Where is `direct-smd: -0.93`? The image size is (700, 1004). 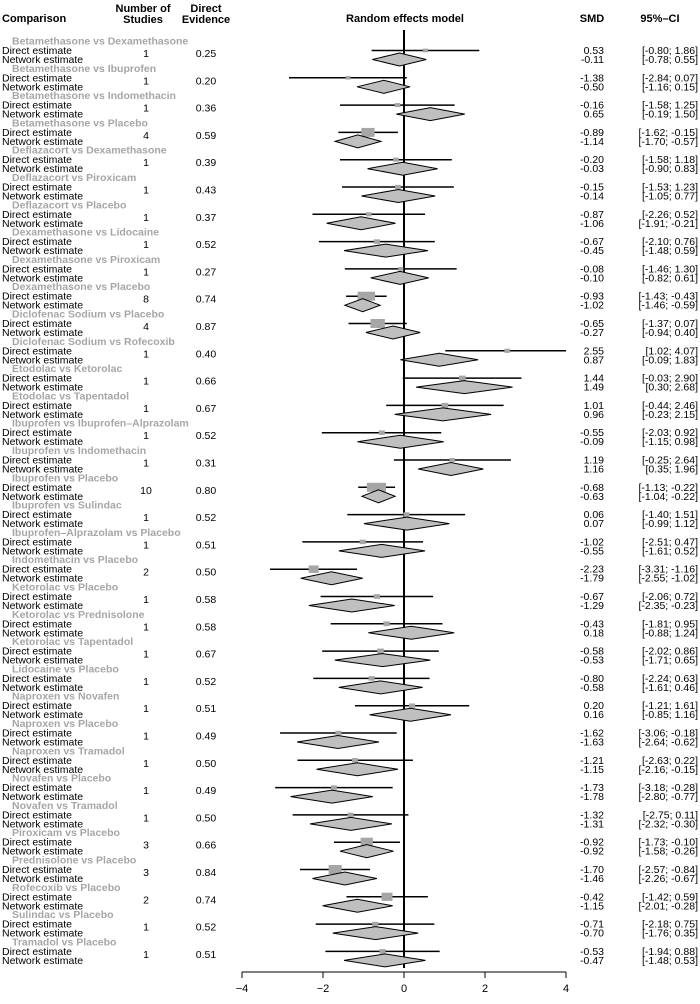 direct-smd: -0.93 is located at coordinates (592, 297).